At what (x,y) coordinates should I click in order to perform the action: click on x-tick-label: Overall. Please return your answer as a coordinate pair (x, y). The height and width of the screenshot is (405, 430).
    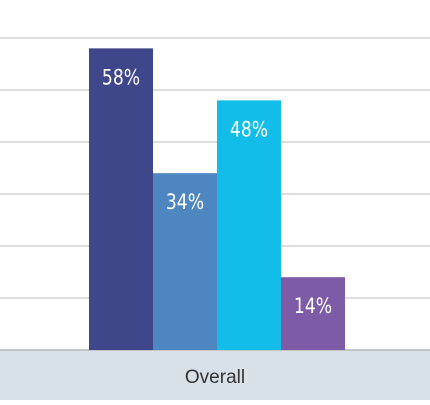
    Looking at the image, I should click on (215, 377).